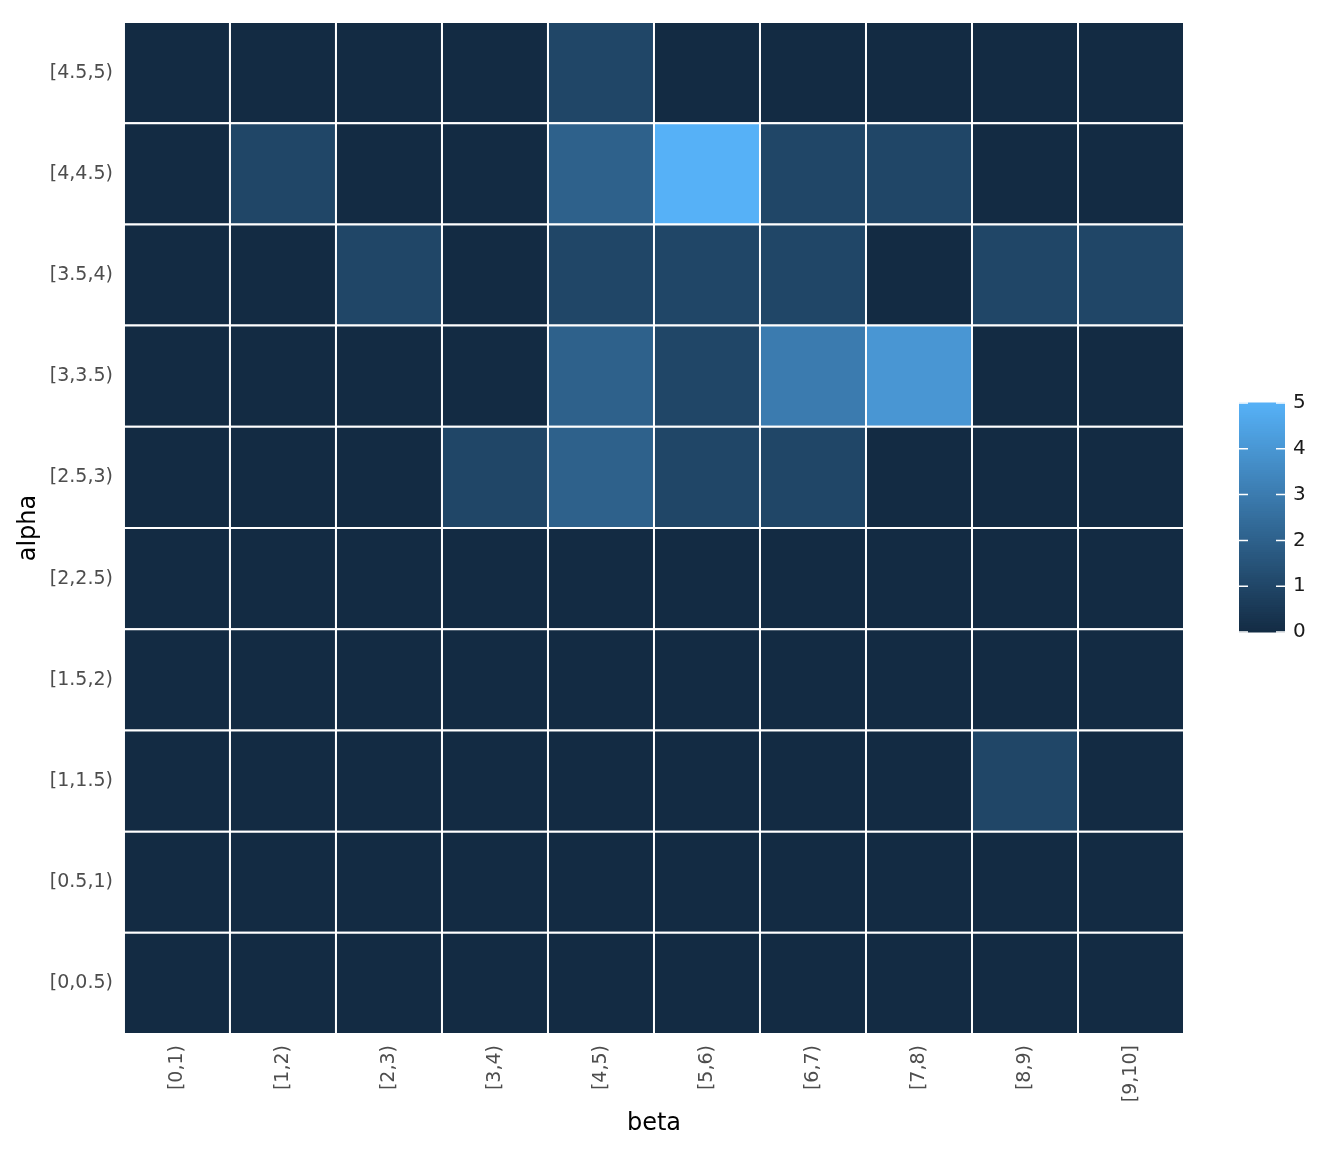 This screenshot has width=1344, height=1152. What do you see at coordinates (386, 1068) in the screenshot?
I see `x-tick-label: [2,3)` at bounding box center [386, 1068].